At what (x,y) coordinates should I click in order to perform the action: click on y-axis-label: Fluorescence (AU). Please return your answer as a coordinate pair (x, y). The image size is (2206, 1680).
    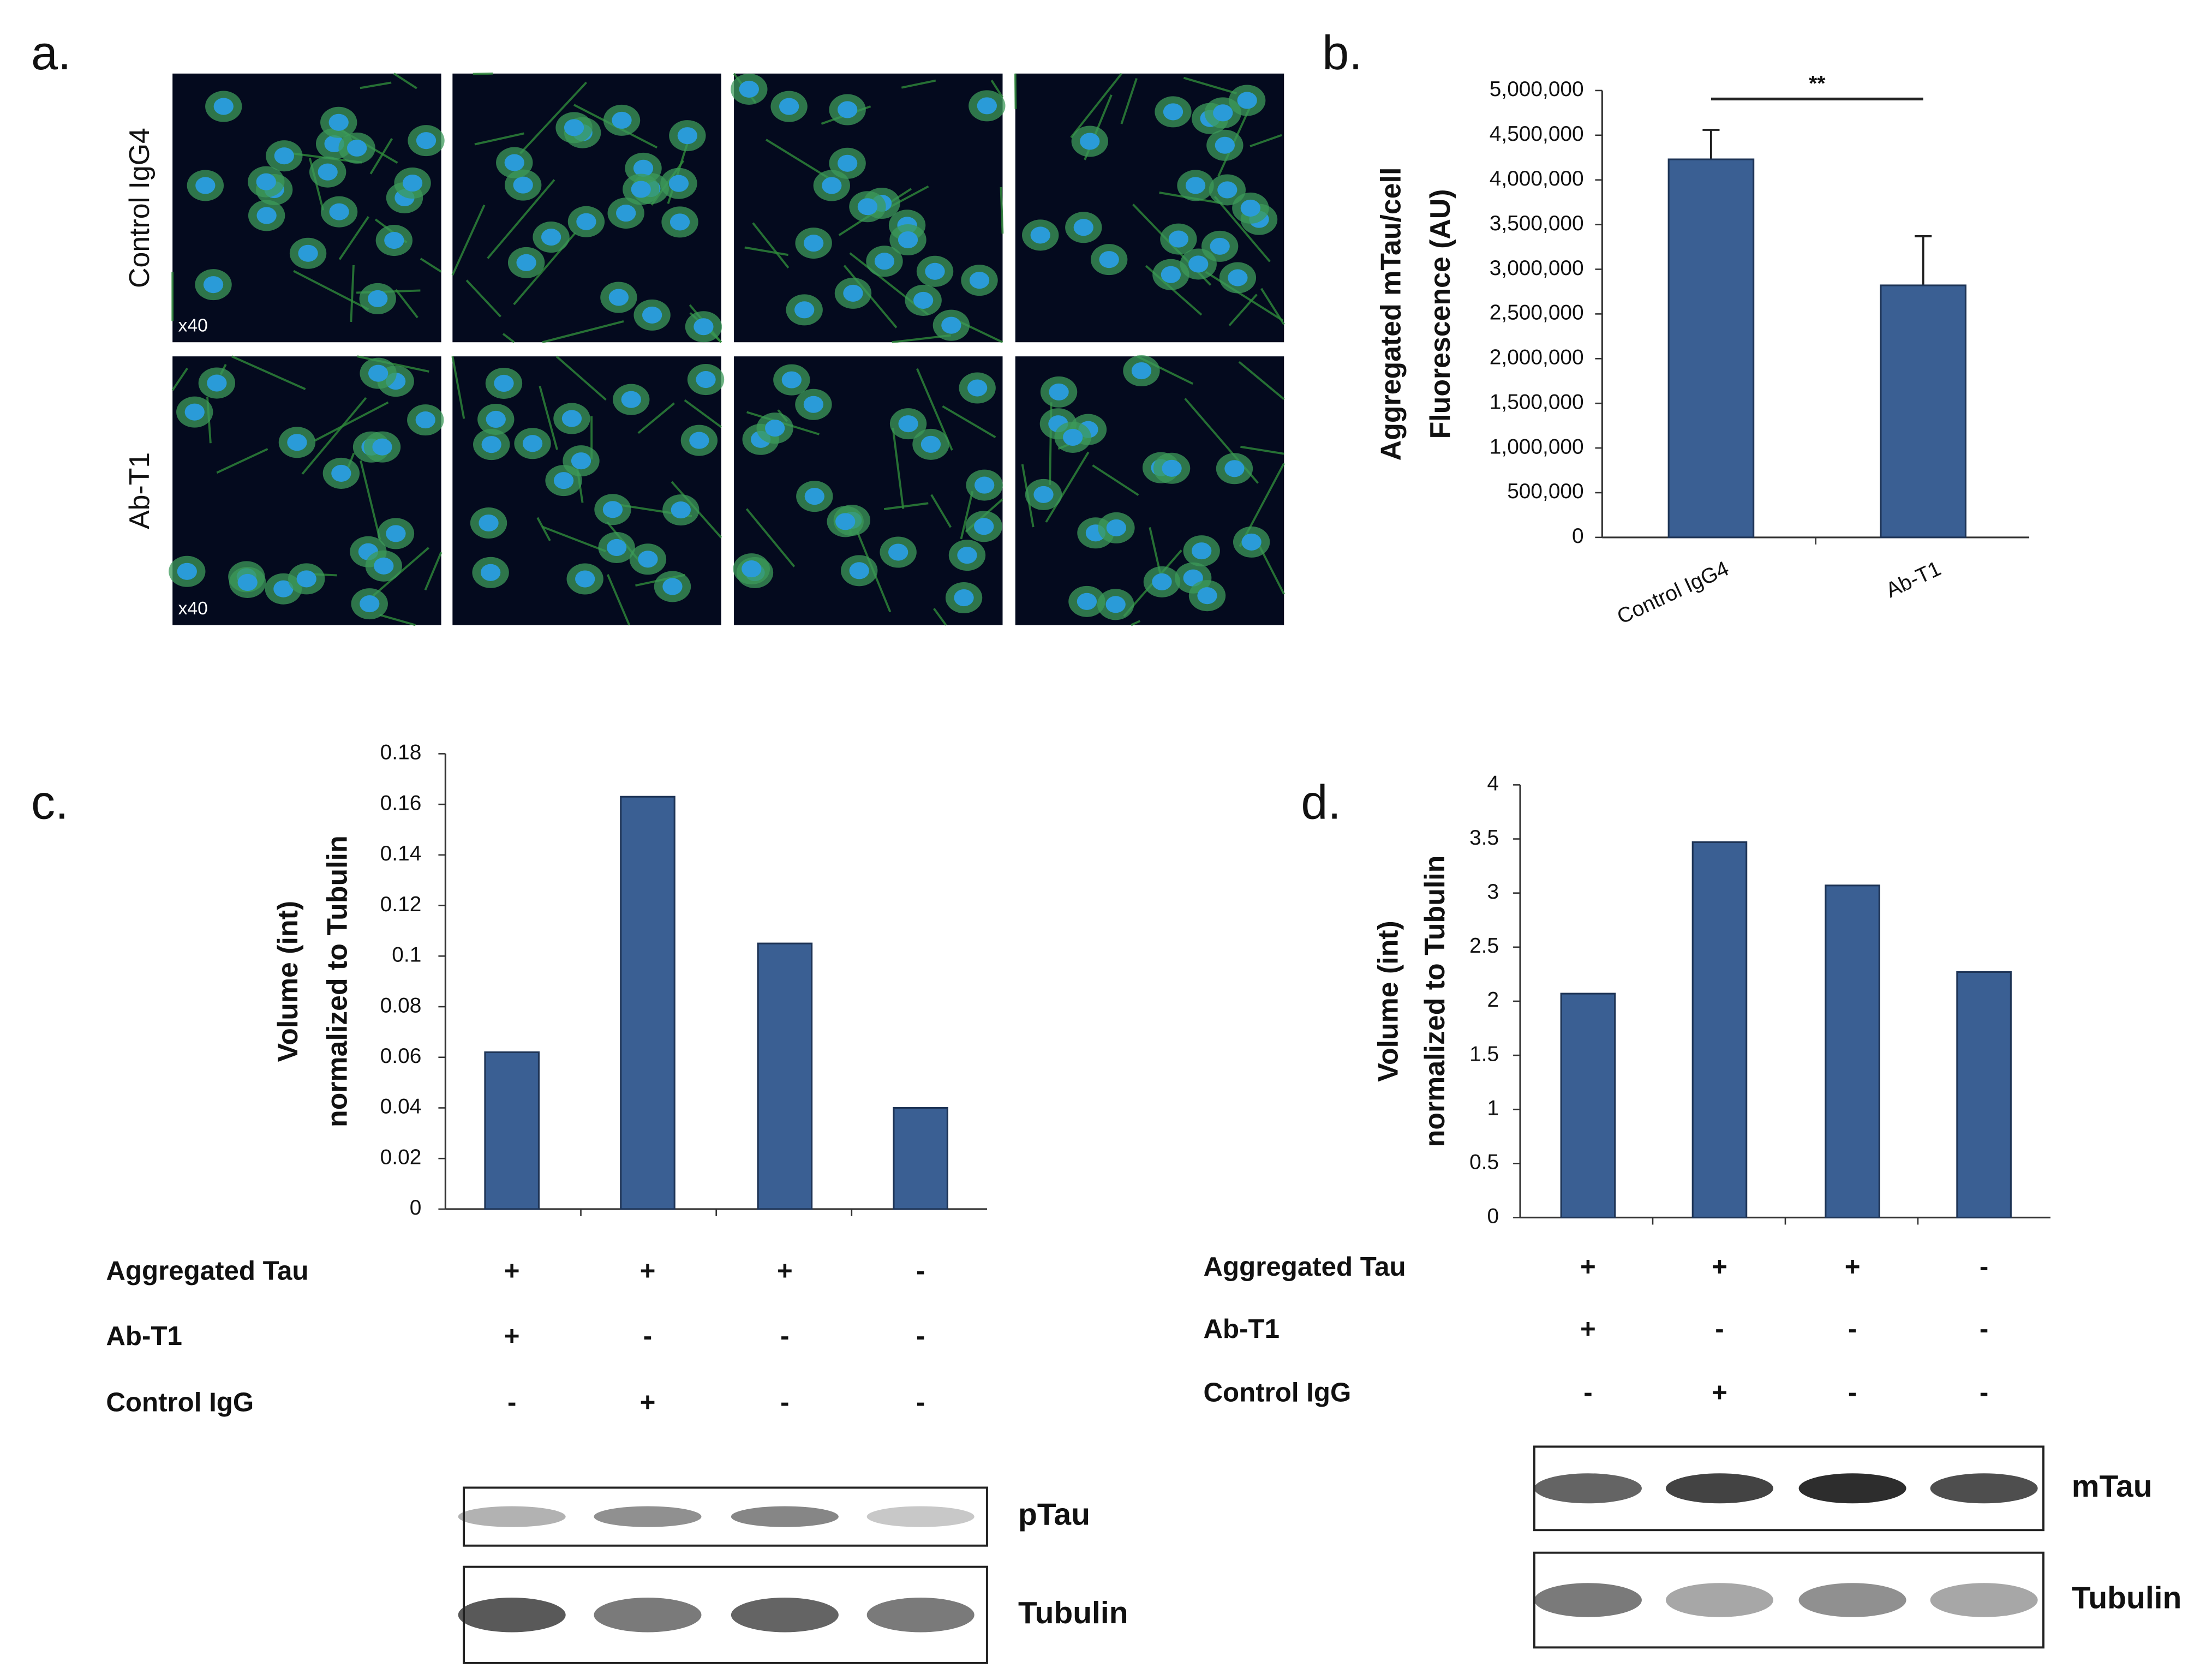
    Looking at the image, I should click on (1440, 314).